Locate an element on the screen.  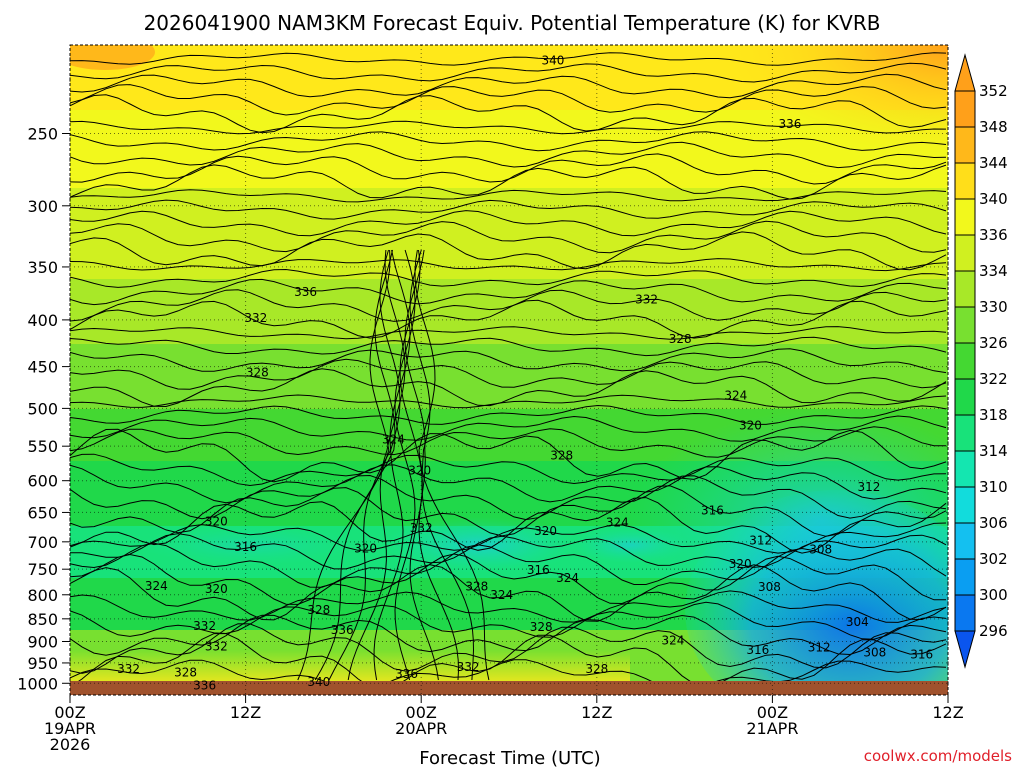
colorbar-label: 336 is located at coordinates (993, 235).